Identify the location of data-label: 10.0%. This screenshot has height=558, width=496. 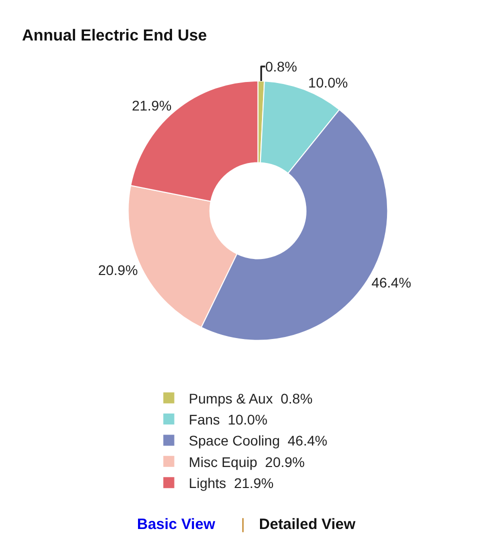
(328, 82).